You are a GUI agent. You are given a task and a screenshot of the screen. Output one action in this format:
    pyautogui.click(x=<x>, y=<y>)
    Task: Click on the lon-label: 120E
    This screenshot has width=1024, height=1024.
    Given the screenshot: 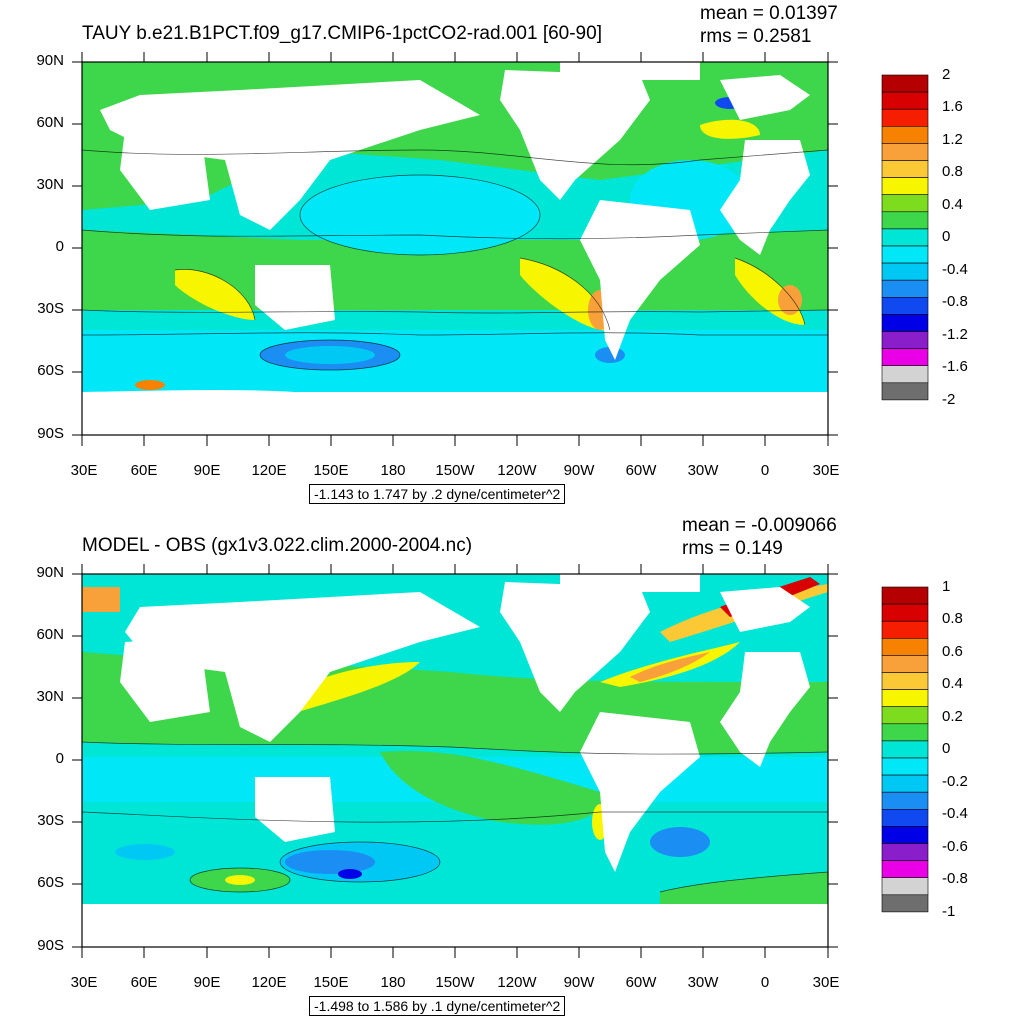 What is the action you would take?
    pyautogui.click(x=269, y=470)
    